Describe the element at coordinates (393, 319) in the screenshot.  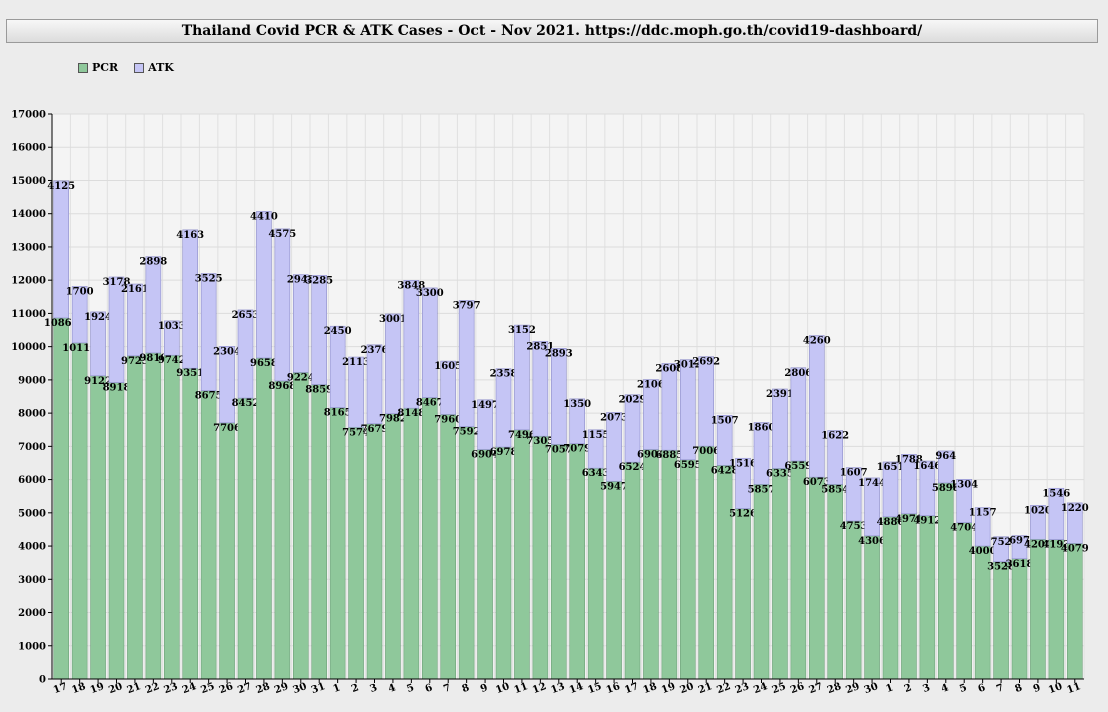
I see `data-label-atk: 3001` at that location.